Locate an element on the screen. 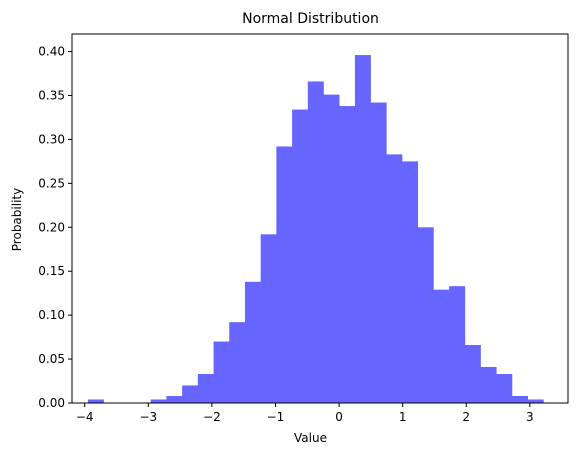 The width and height of the screenshot is (576, 455). x-tick-label: −3 is located at coordinates (148, 417).